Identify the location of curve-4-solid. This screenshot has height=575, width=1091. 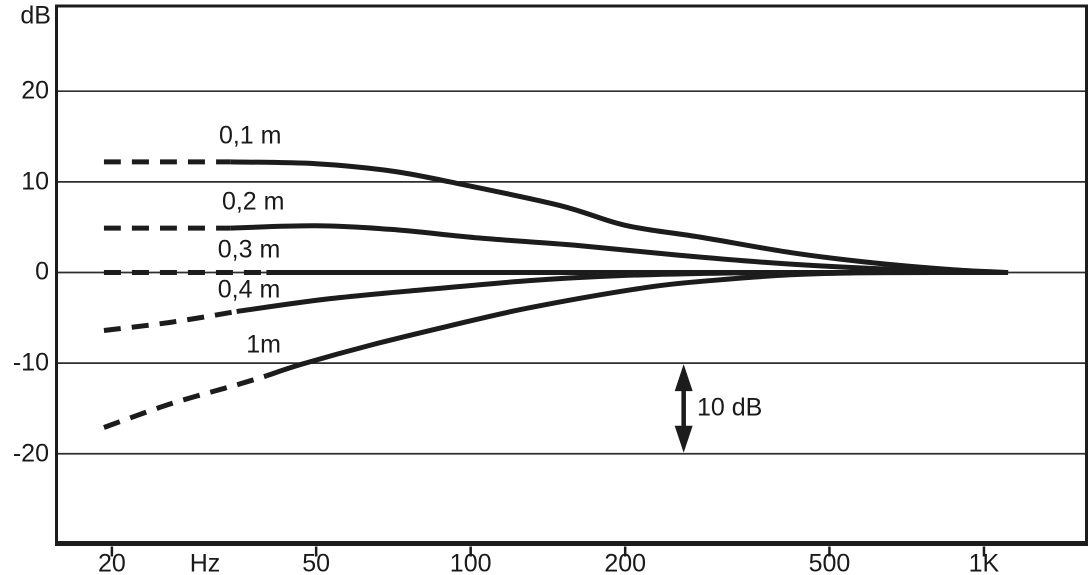
(637, 324).